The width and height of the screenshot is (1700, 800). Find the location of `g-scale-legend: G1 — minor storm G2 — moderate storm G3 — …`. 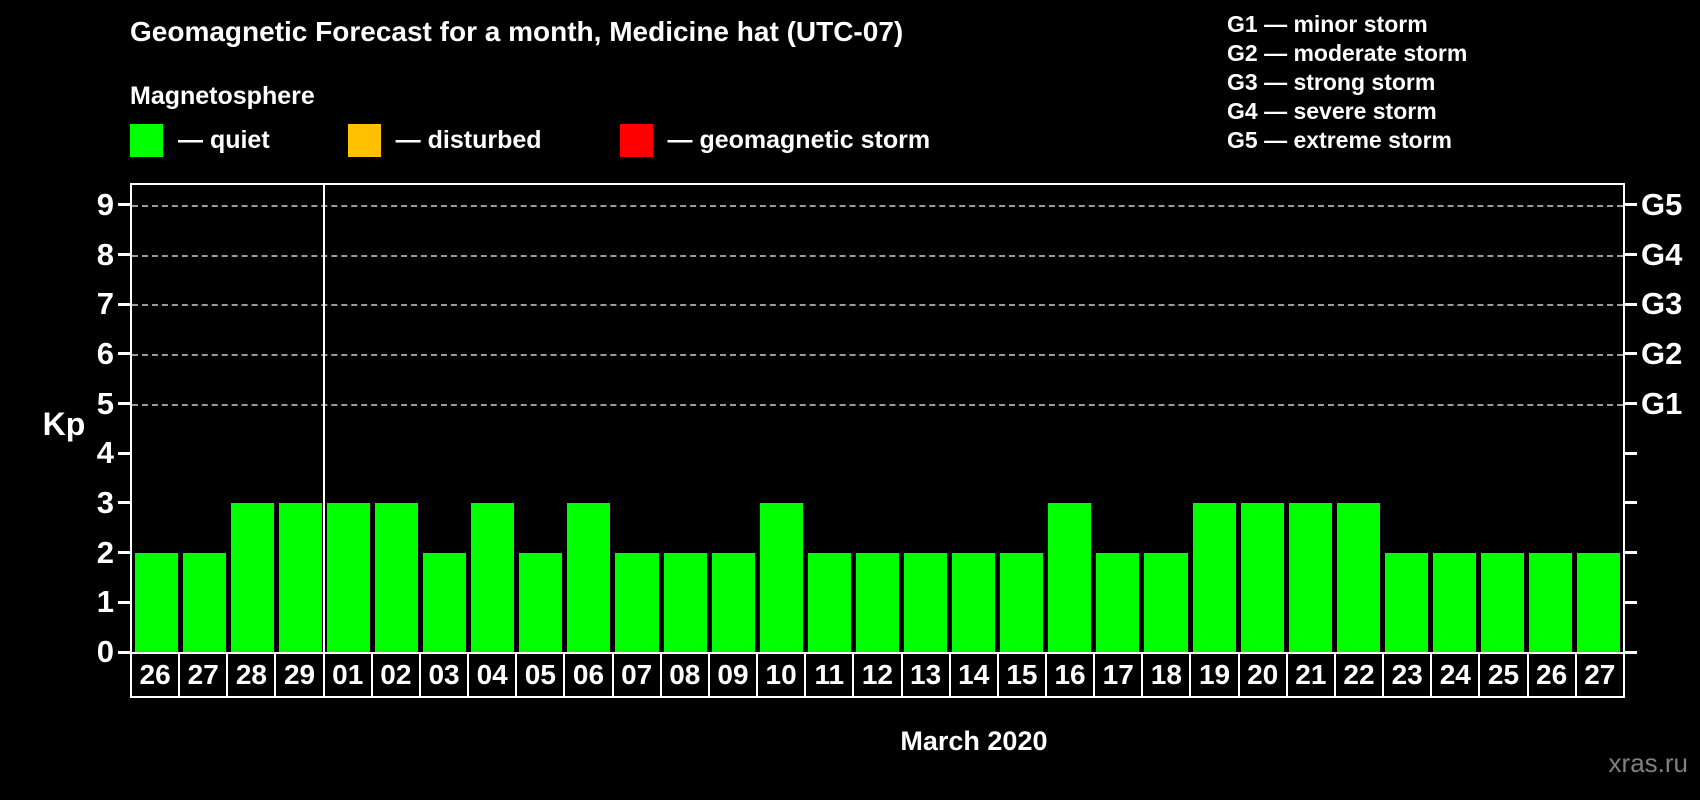

g-scale-legend: G1 — minor storm G2 — moderate storm G3 — … is located at coordinates (1347, 82).